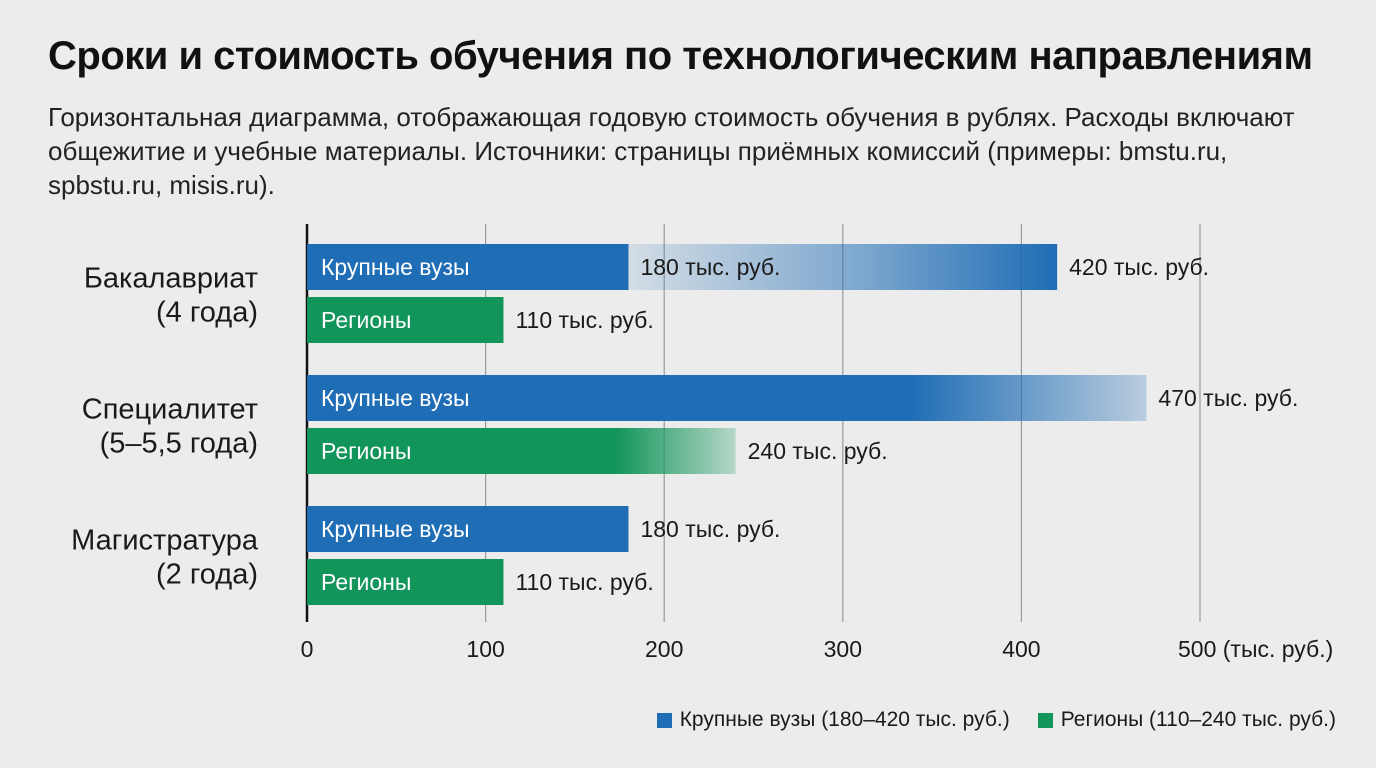 This screenshot has width=1376, height=768. I want to click on legend-label: Регионы (110–240 тыс. руб.), so click(1198, 719).